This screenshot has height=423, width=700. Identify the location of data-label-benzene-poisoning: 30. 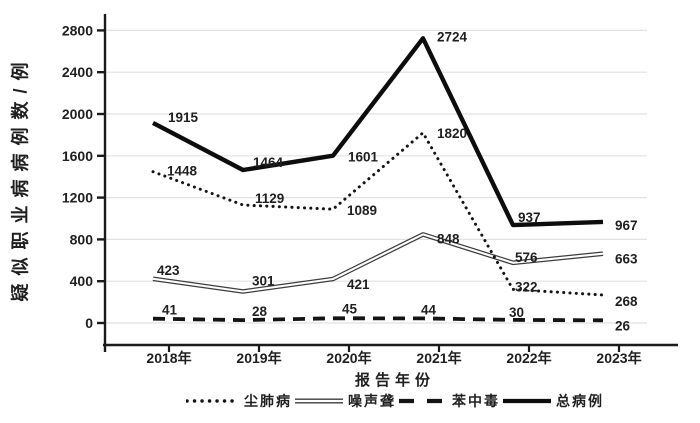
(516, 312).